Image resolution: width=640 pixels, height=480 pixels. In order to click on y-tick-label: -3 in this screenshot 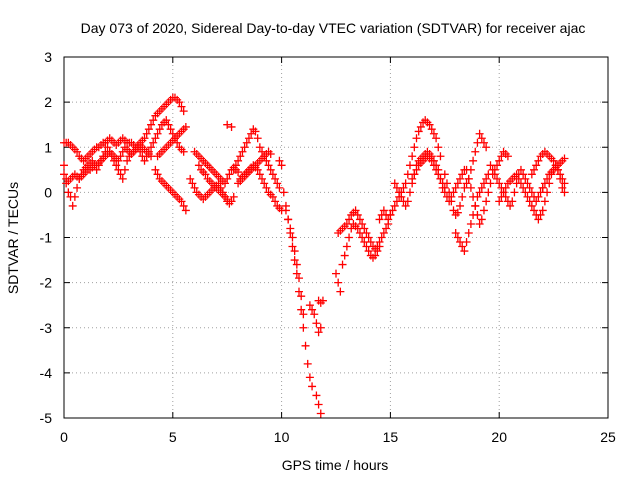, I will do `click(46, 328)`.